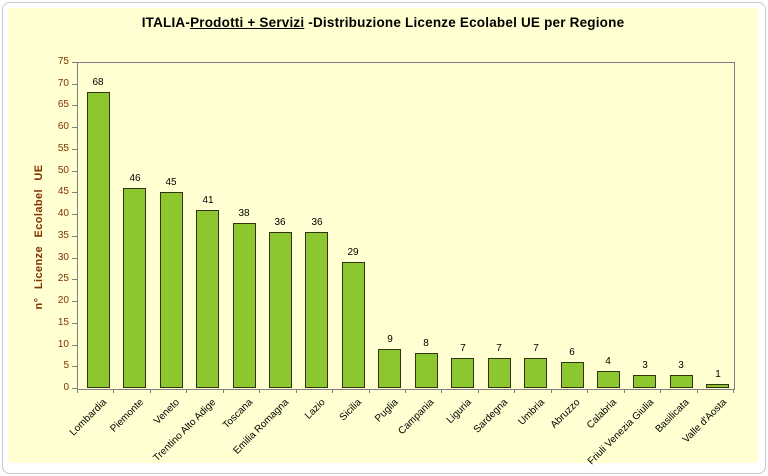  What do you see at coordinates (66, 387) in the screenshot?
I see `y-axis-tick-label: 0` at bounding box center [66, 387].